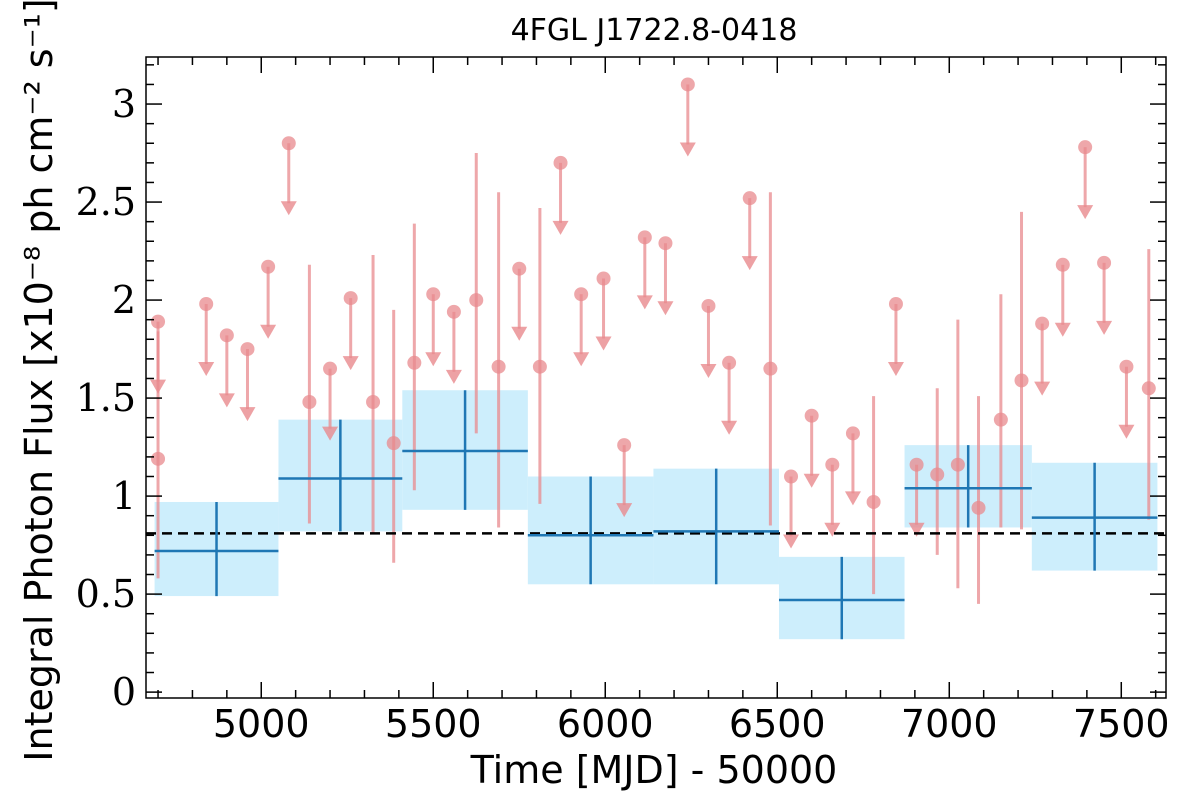 This screenshot has height=800, width=1200. Describe the element at coordinates (777, 724) in the screenshot. I see `x-tick-label: 6500` at that location.